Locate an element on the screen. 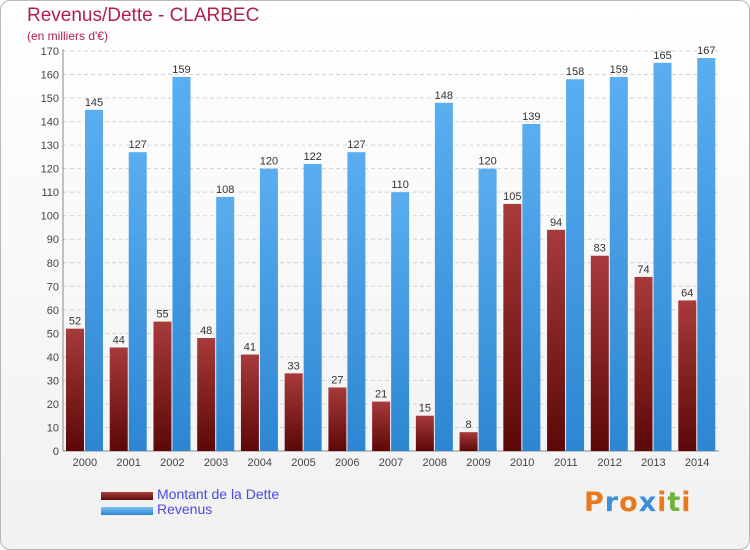 This screenshot has height=550, width=750. data-label-debt: 21 is located at coordinates (381, 395).